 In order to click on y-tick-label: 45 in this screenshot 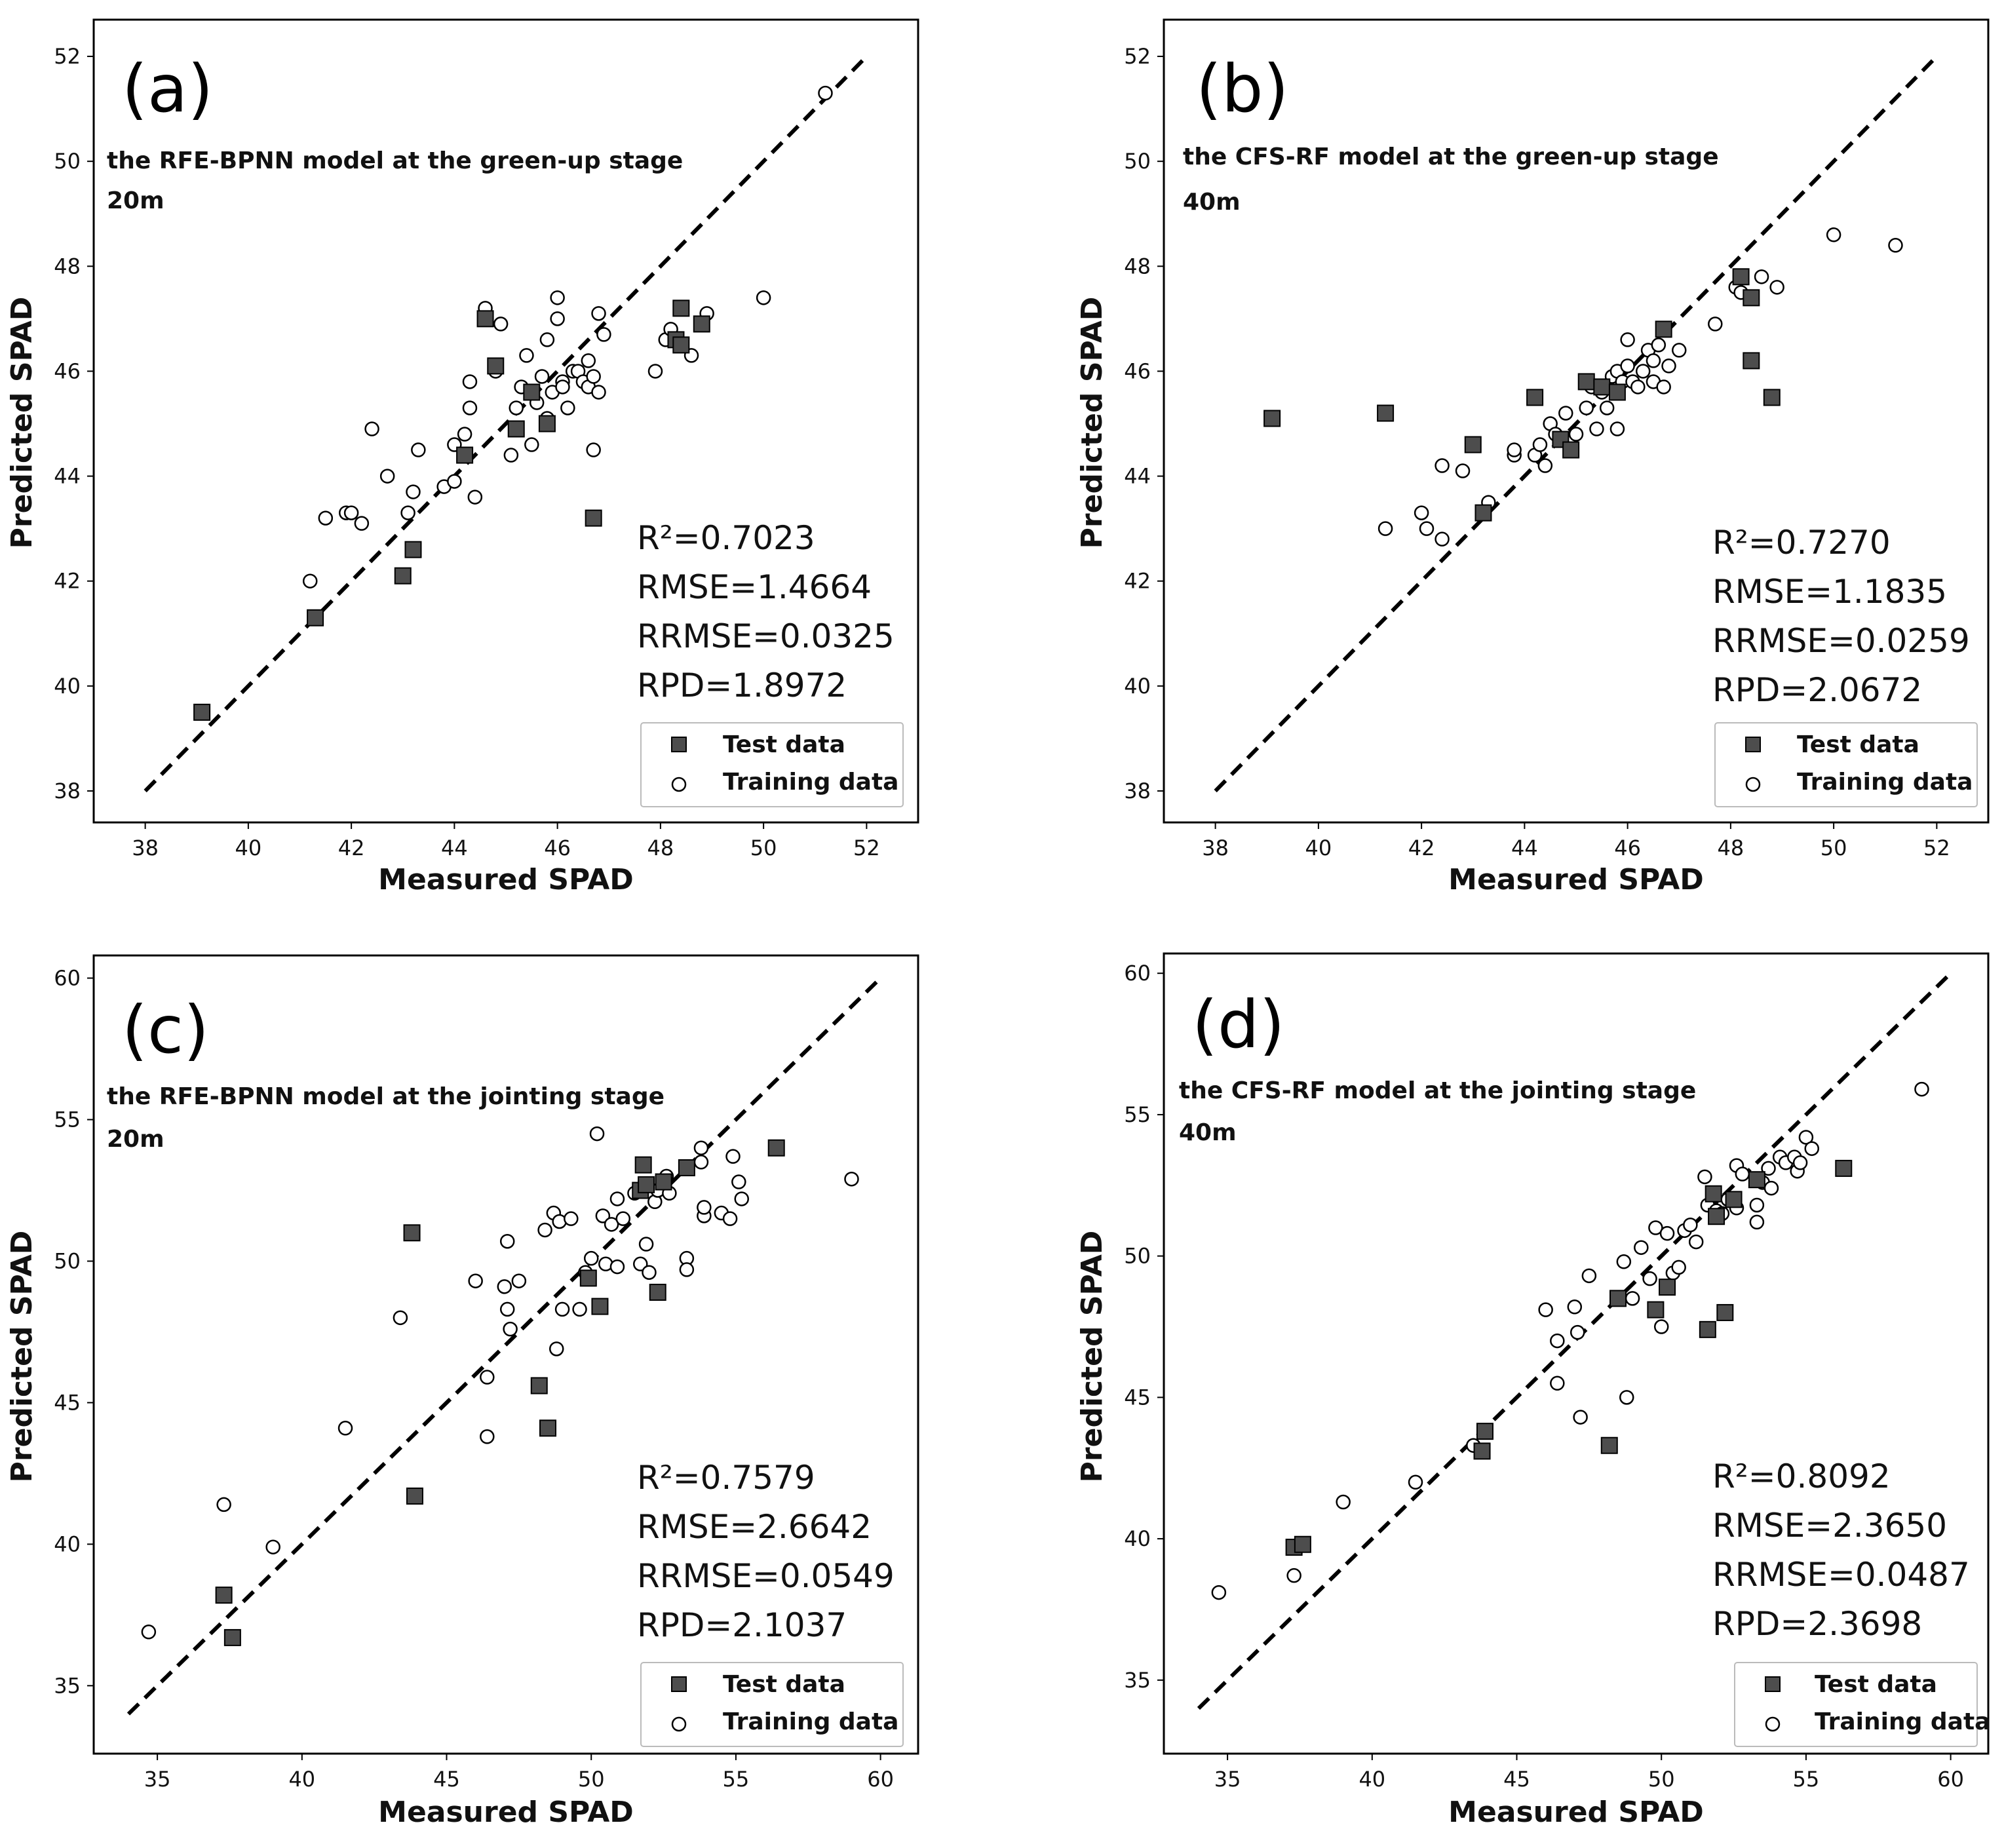, I will do `click(1138, 1397)`.